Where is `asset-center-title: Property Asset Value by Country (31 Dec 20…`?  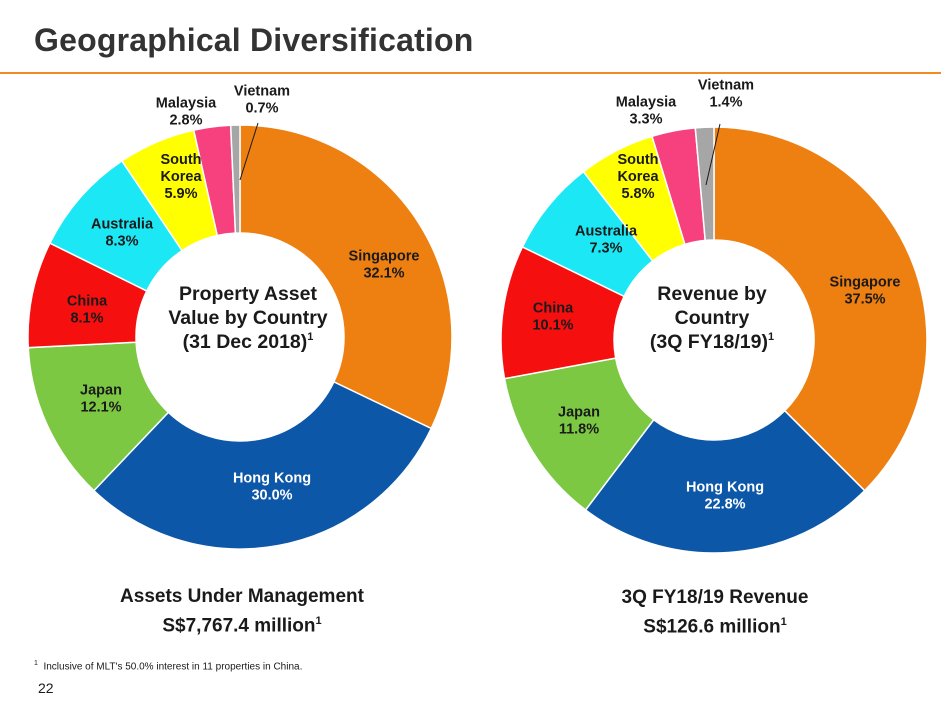
asset-center-title: Property Asset Value by Country (31 Dec 20… is located at coordinates (247, 318).